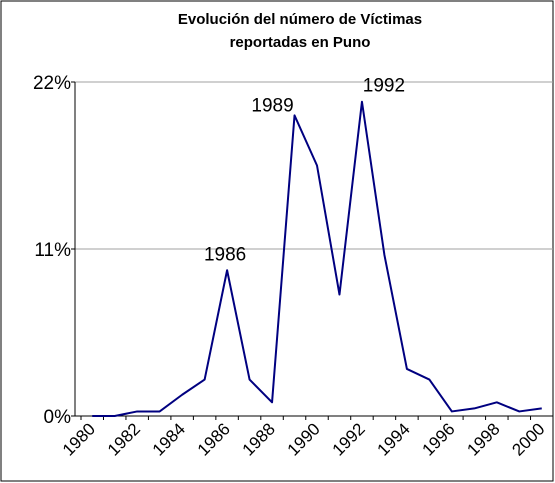 Image resolution: width=555 pixels, height=483 pixels. What do you see at coordinates (272, 105) in the screenshot?
I see `annotation: 1989` at bounding box center [272, 105].